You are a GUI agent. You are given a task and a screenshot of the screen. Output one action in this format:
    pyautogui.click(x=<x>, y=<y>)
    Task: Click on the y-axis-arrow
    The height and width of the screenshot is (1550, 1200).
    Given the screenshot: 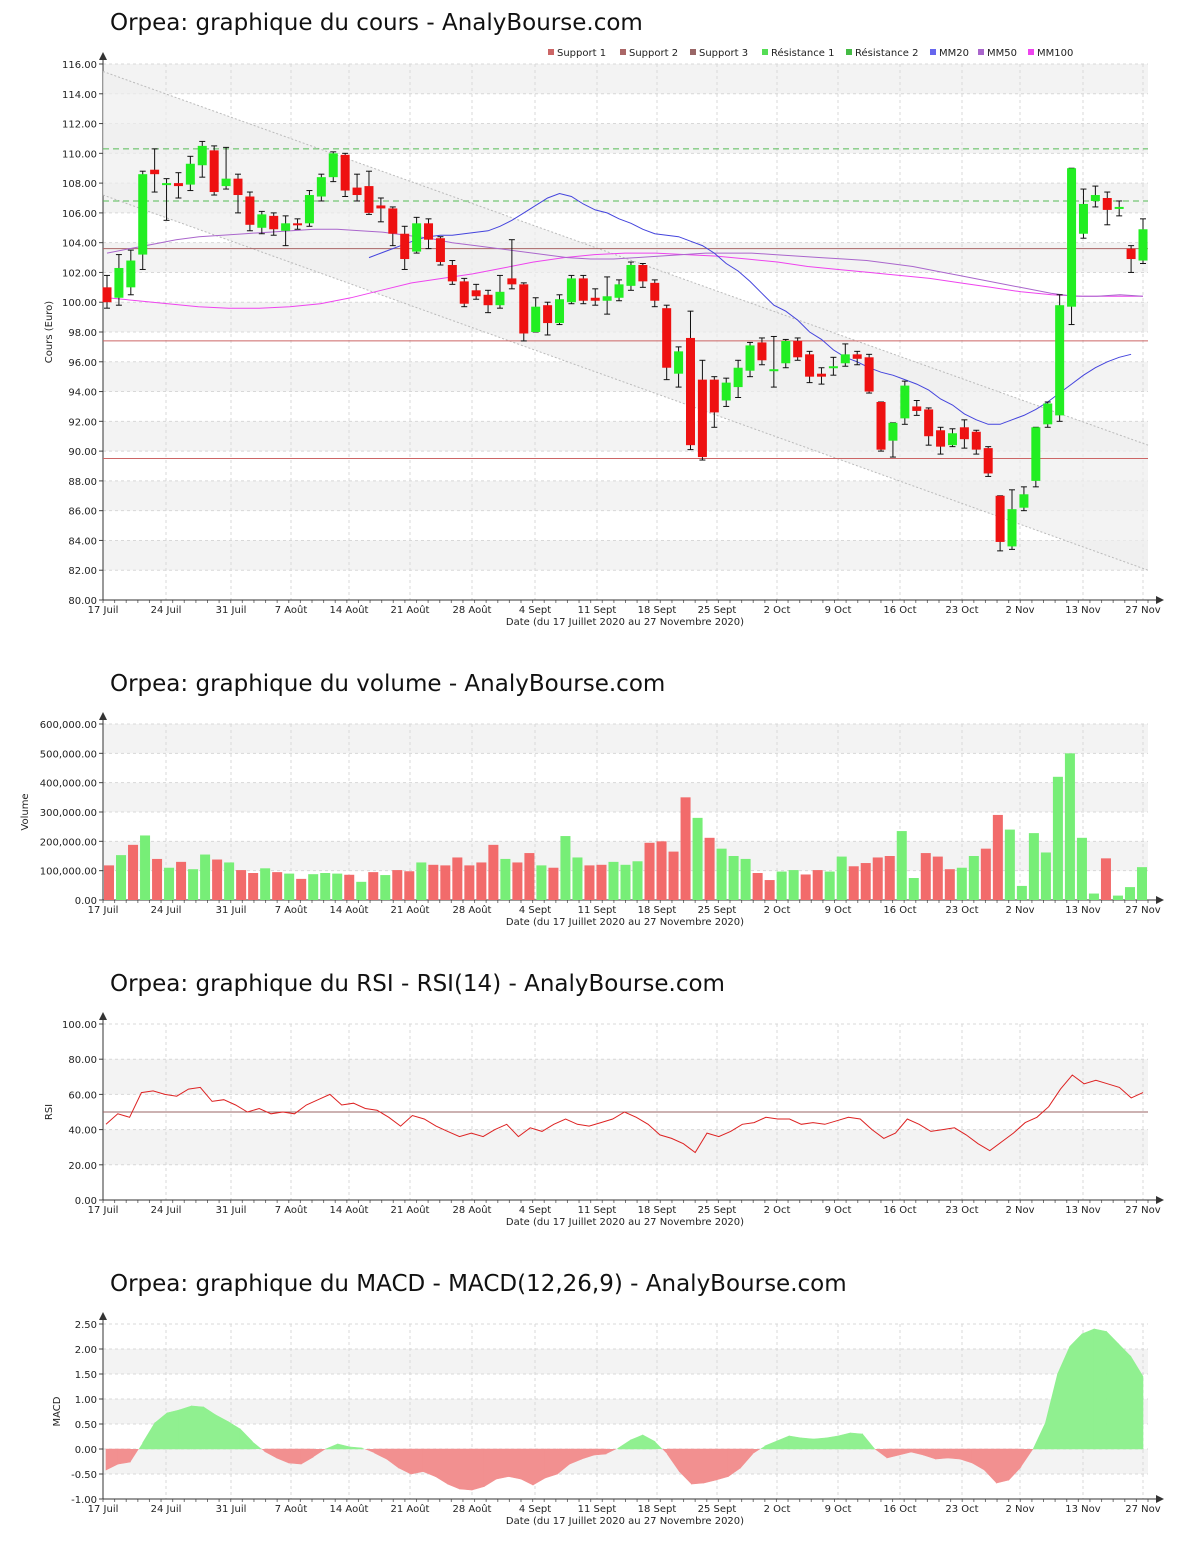 What is the action you would take?
    pyautogui.click(x=103, y=1016)
    